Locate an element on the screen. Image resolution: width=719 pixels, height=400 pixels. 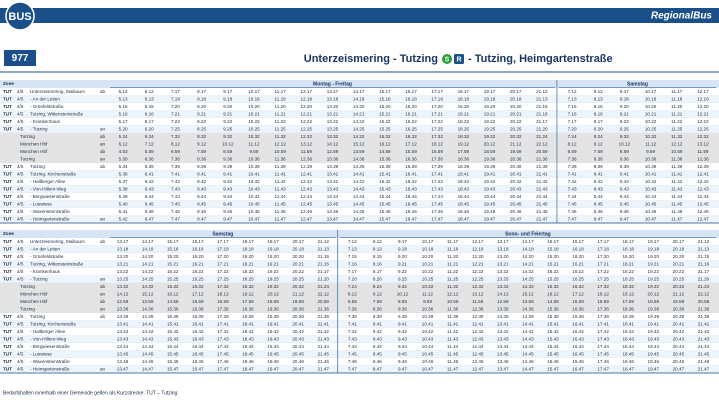
time: 14.20 is located at coordinates (148, 256).